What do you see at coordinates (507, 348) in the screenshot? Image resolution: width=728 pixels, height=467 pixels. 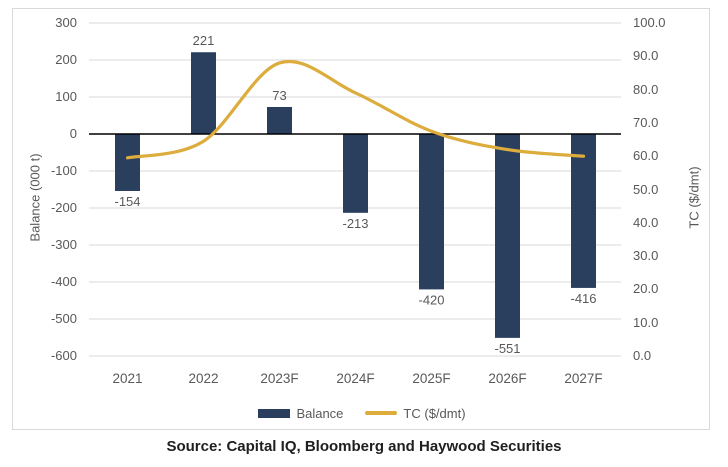 I see `bar-value-label: -551` at bounding box center [507, 348].